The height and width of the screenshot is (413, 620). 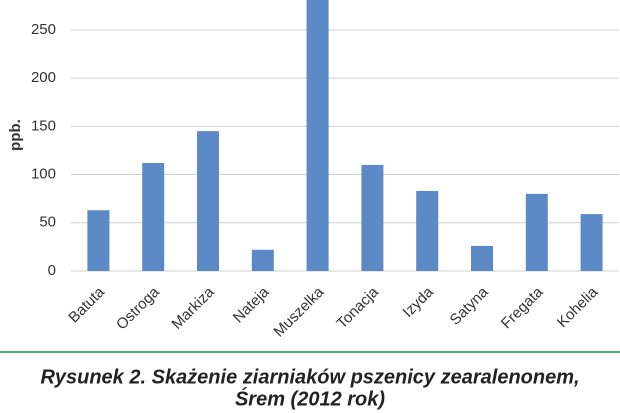 I want to click on y-tick-label: 100, so click(x=43, y=174).